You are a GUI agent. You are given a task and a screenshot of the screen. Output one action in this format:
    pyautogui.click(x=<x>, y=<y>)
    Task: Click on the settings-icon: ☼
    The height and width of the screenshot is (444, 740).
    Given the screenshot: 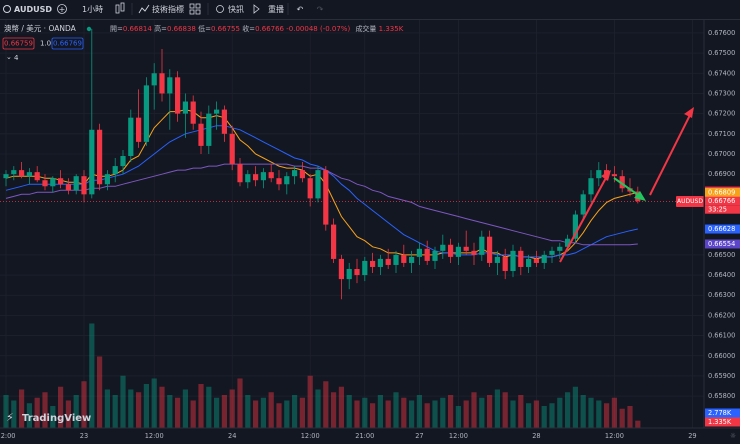 What is the action you would take?
    pyautogui.click(x=733, y=436)
    